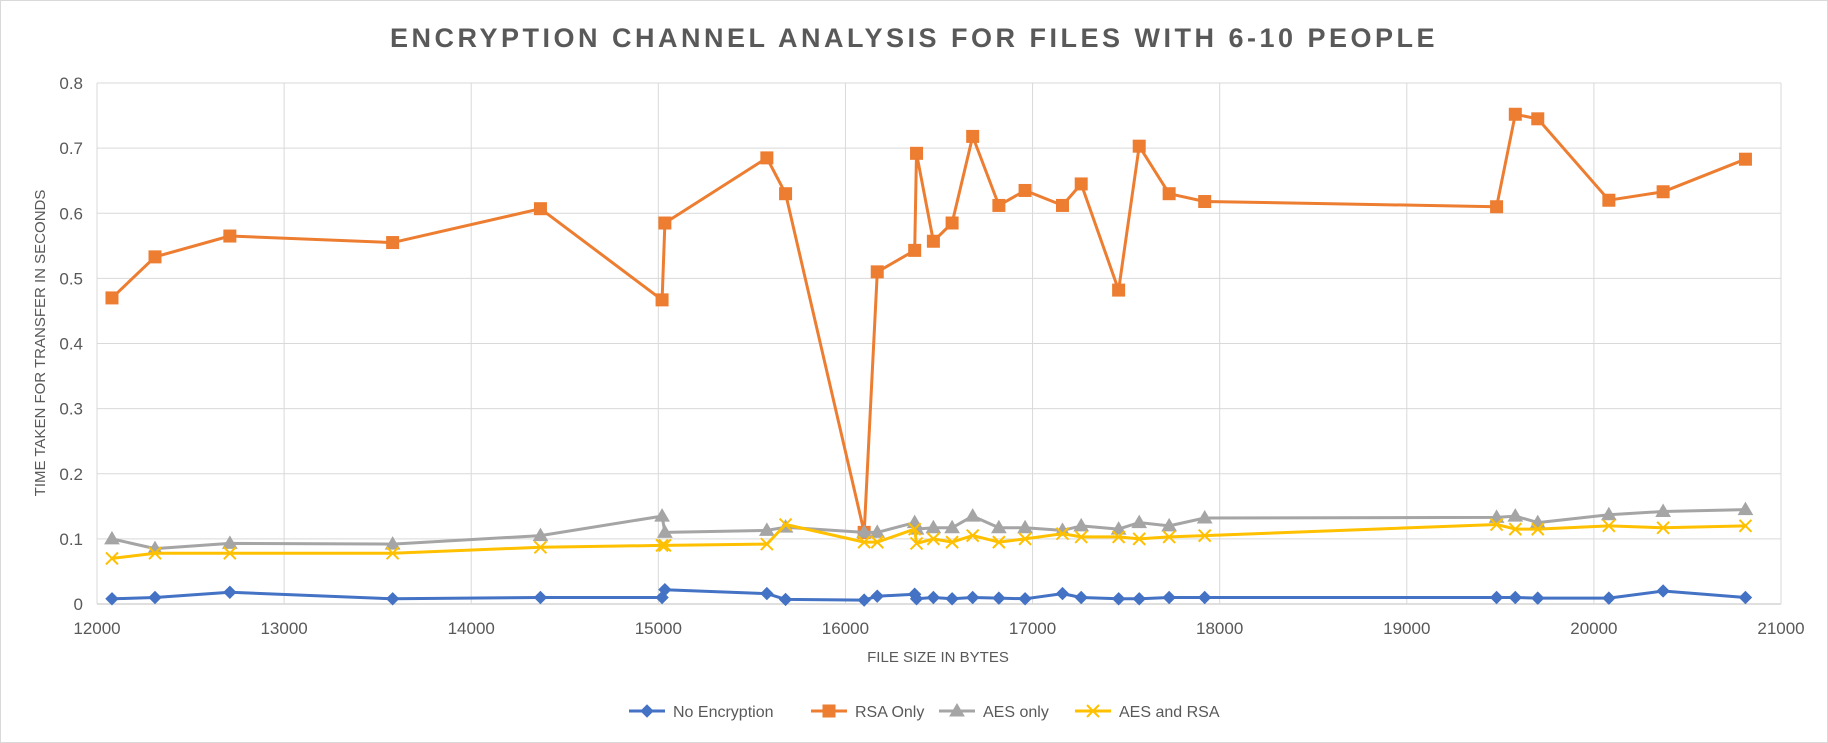  What do you see at coordinates (1219, 628) in the screenshot?
I see `x-tick-label: 18000` at bounding box center [1219, 628].